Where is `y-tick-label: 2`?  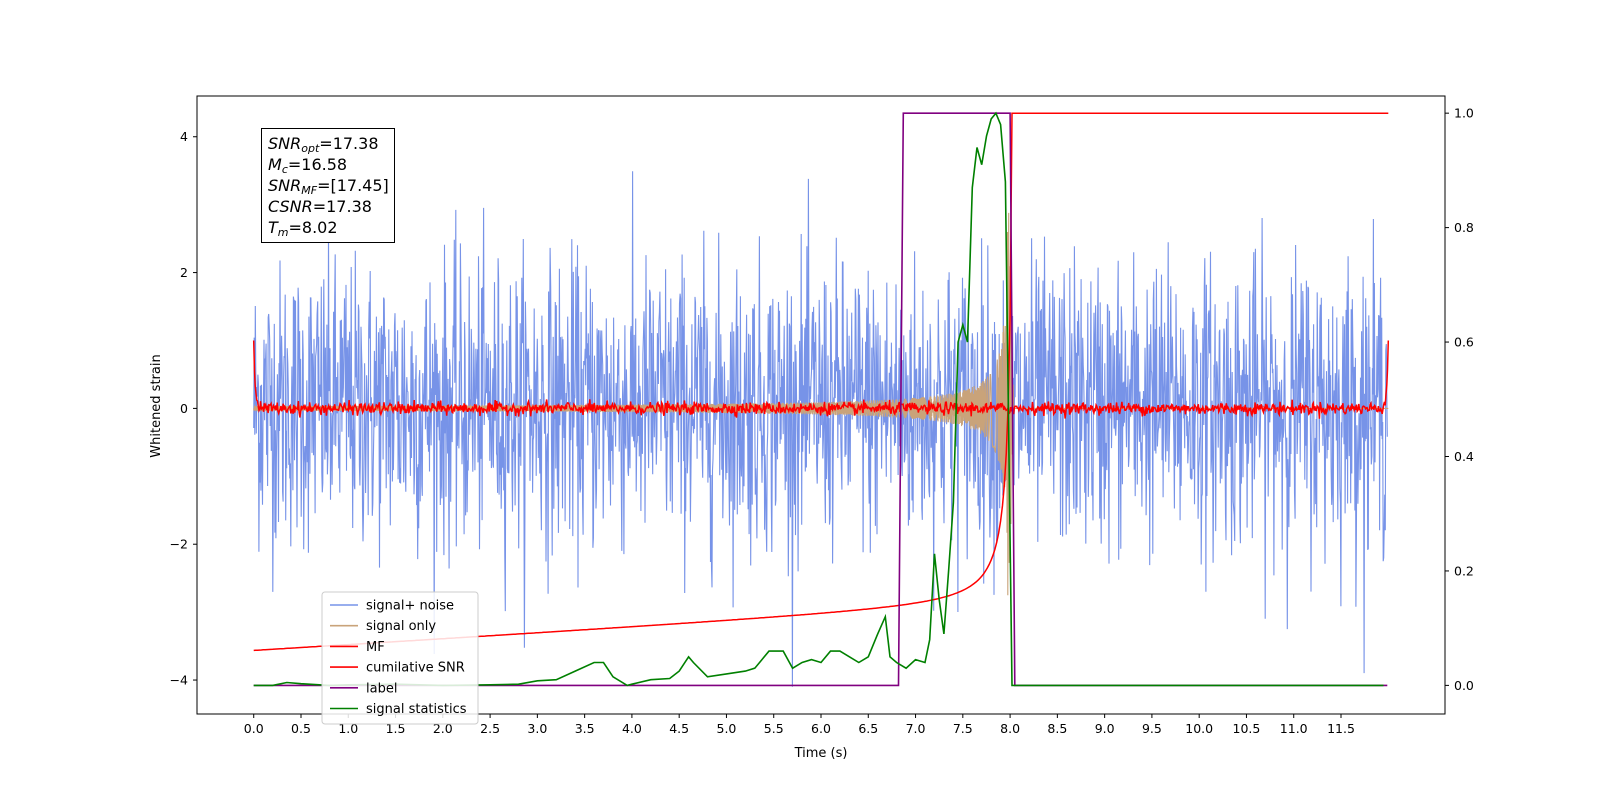 y-tick-label: 2 is located at coordinates (184, 272).